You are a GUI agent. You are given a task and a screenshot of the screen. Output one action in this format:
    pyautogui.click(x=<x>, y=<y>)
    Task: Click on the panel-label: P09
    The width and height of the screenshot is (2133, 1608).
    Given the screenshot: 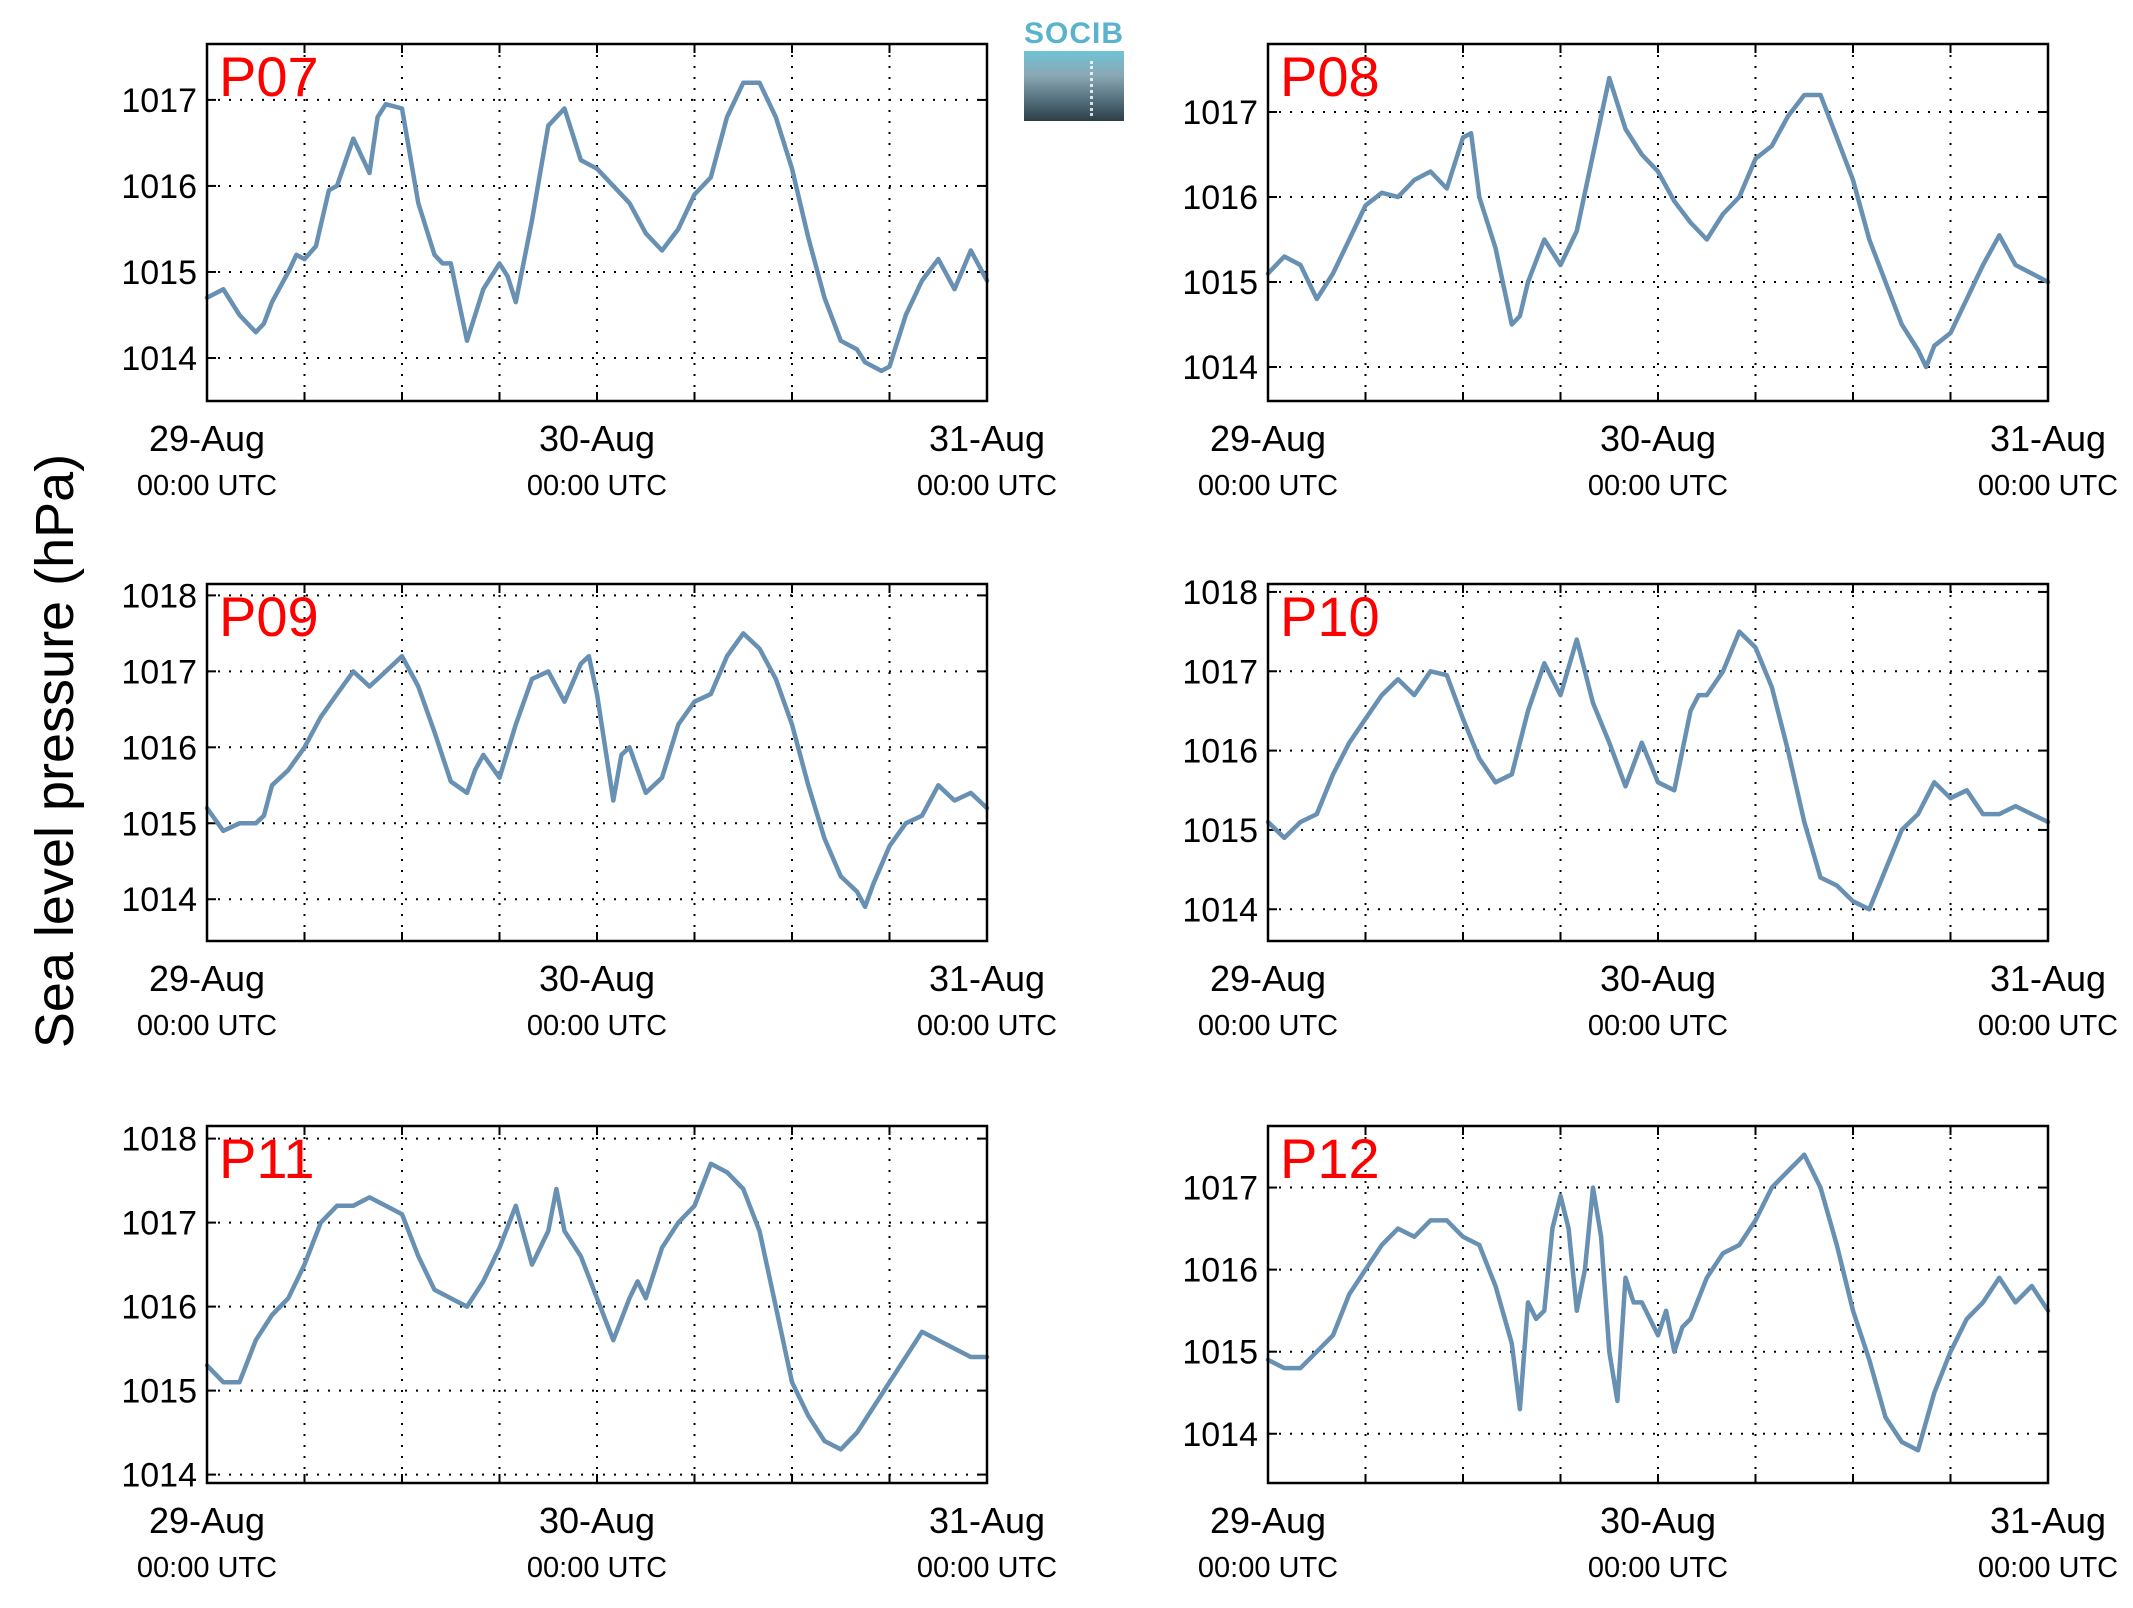 What is the action you would take?
    pyautogui.click(x=269, y=616)
    